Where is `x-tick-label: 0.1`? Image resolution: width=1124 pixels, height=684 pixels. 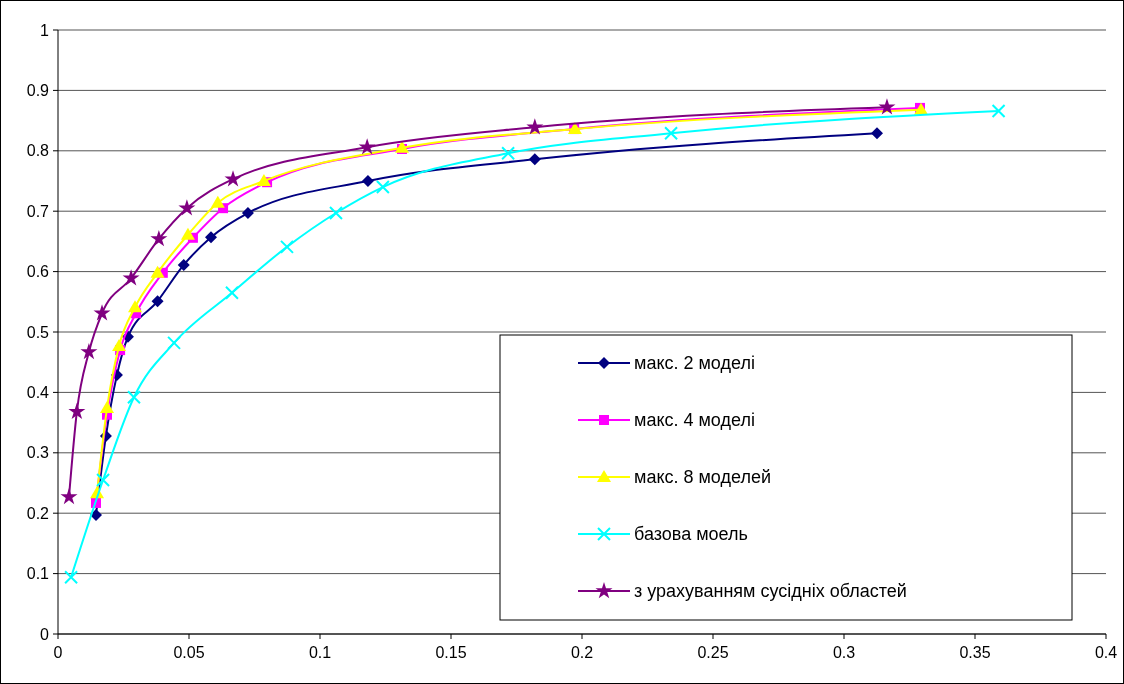
x-tick-label: 0.1 is located at coordinates (320, 652).